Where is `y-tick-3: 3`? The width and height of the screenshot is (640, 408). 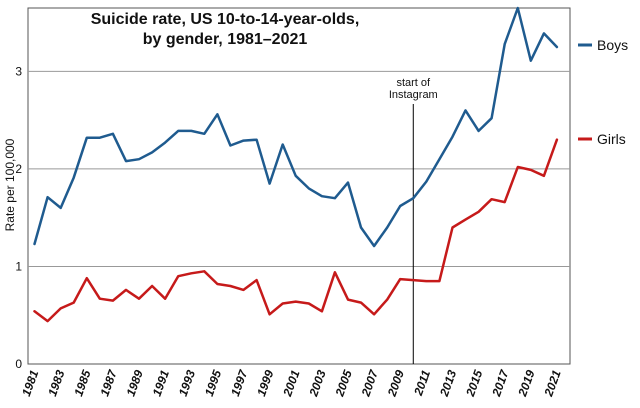 y-tick-3: 3 is located at coordinates (18, 71).